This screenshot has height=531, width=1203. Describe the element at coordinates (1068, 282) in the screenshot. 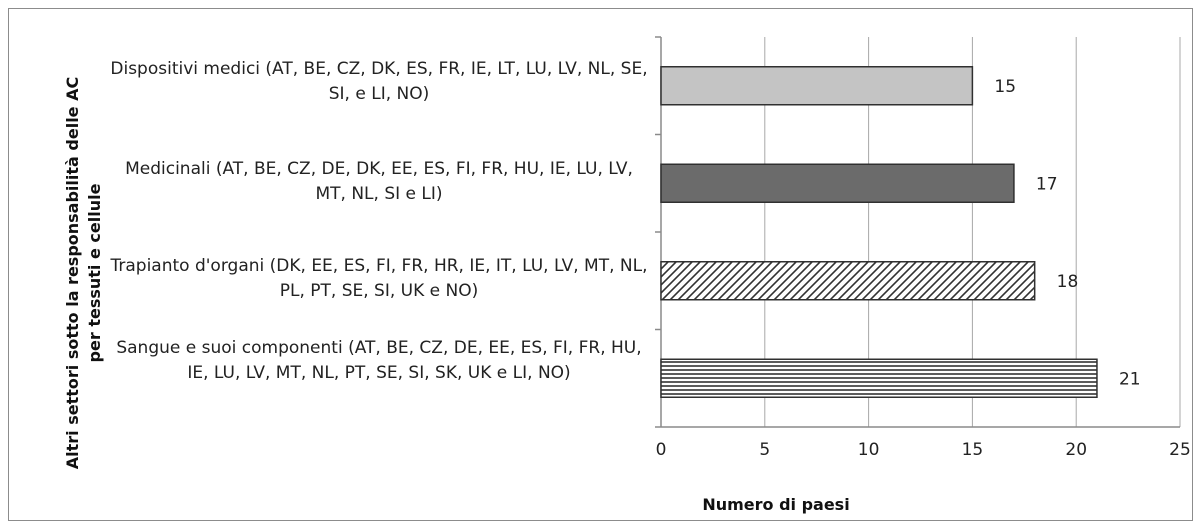

I see `data-label: 18` at that location.